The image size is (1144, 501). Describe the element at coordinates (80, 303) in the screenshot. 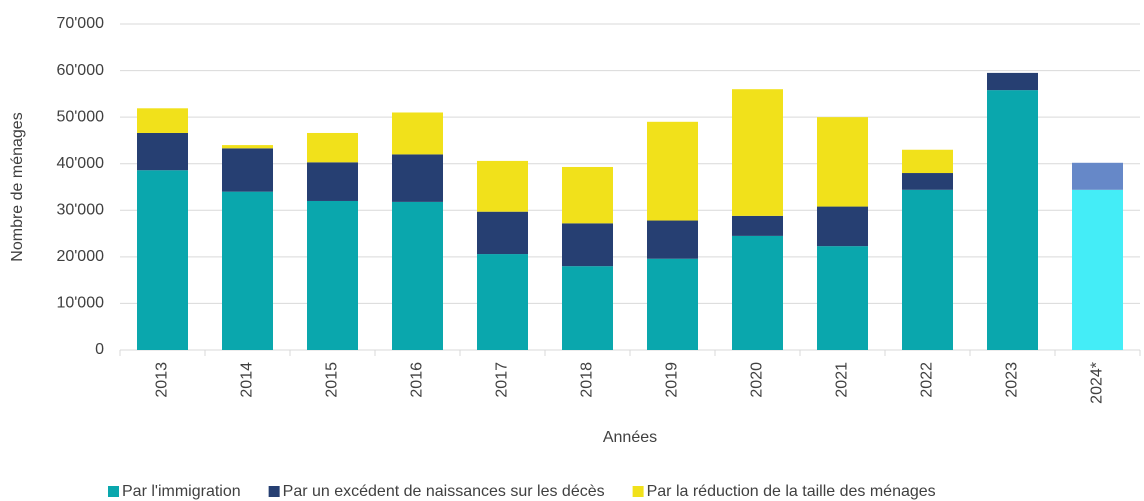

I see `y-tick-label: 10'000` at that location.